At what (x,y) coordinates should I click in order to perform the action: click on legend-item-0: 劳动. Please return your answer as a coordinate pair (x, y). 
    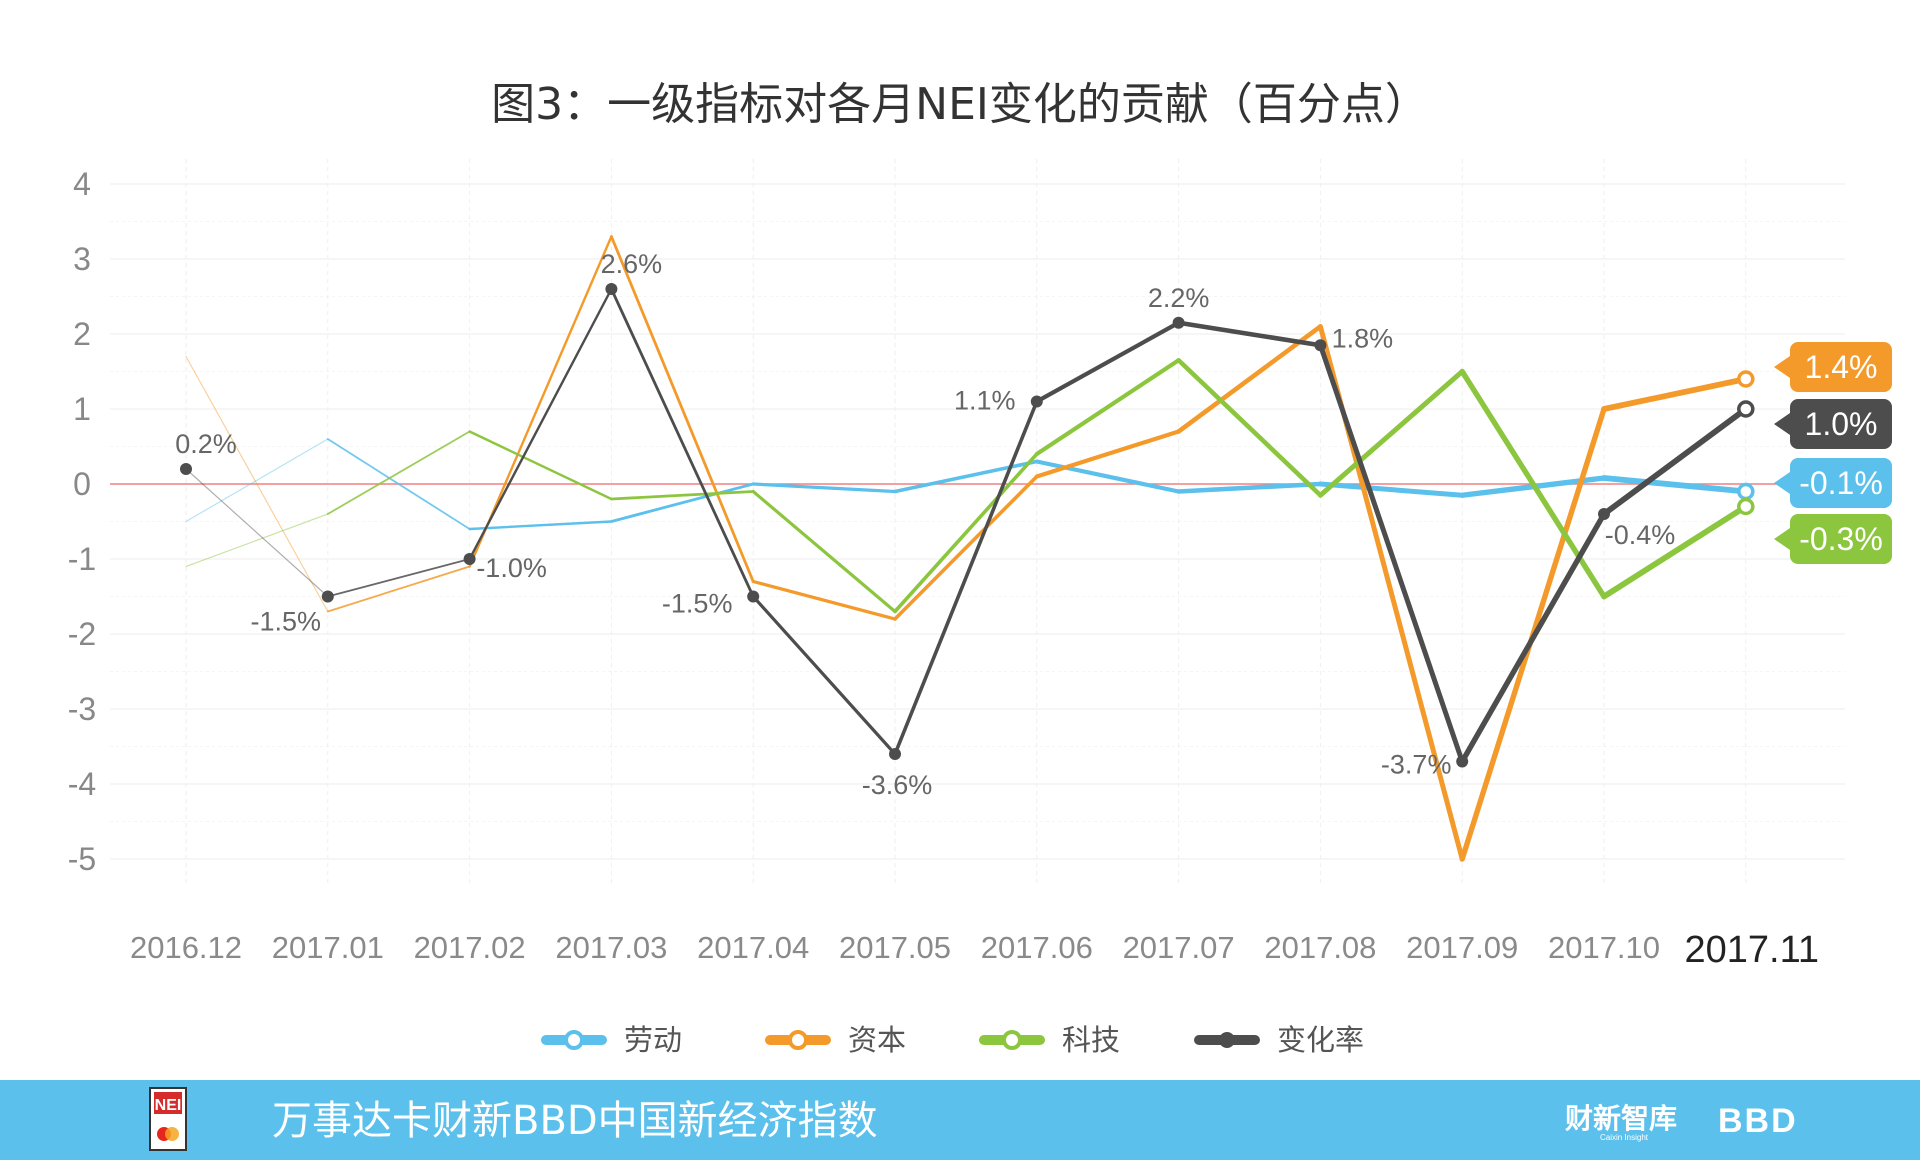
    Looking at the image, I should click on (611, 1040).